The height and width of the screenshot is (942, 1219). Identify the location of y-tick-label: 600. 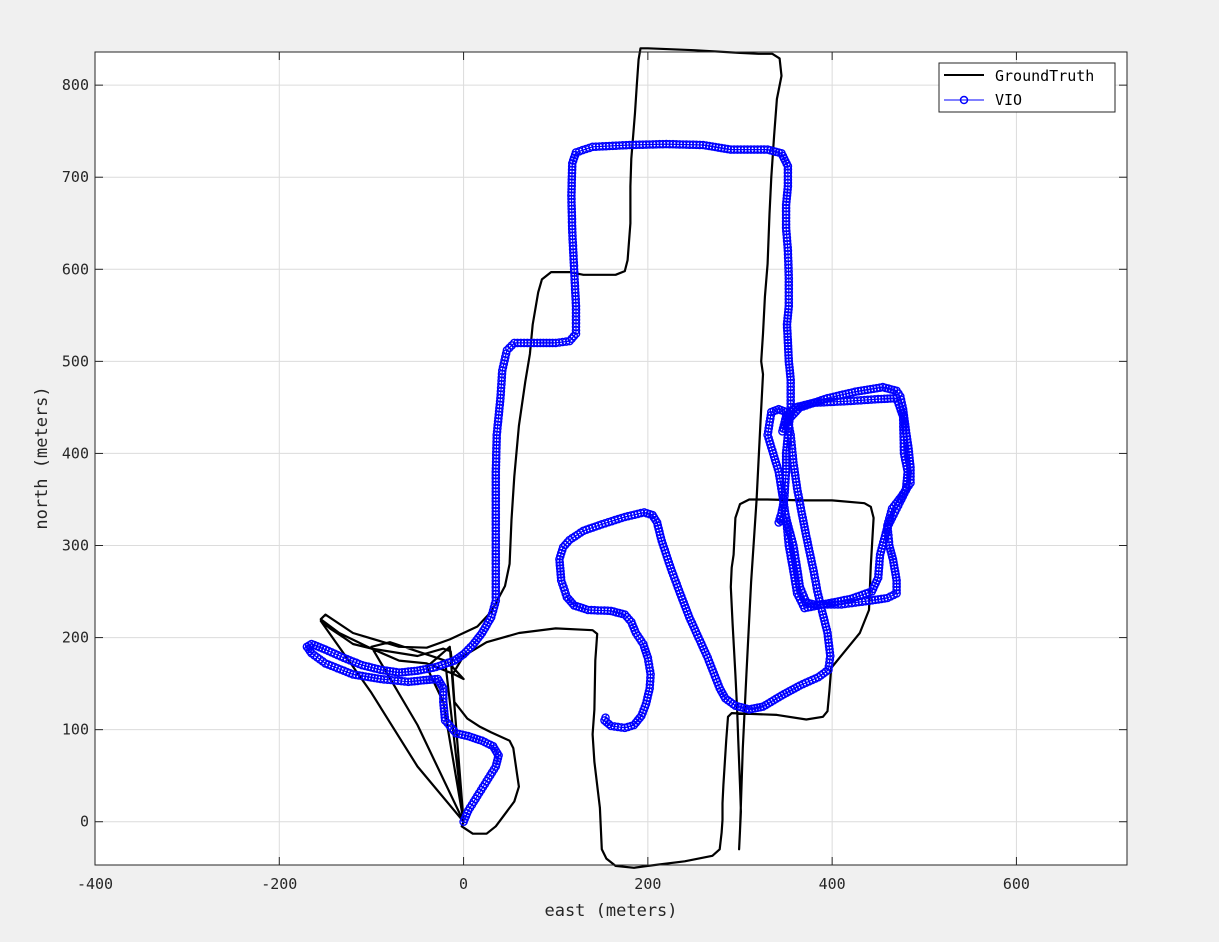
(75, 269).